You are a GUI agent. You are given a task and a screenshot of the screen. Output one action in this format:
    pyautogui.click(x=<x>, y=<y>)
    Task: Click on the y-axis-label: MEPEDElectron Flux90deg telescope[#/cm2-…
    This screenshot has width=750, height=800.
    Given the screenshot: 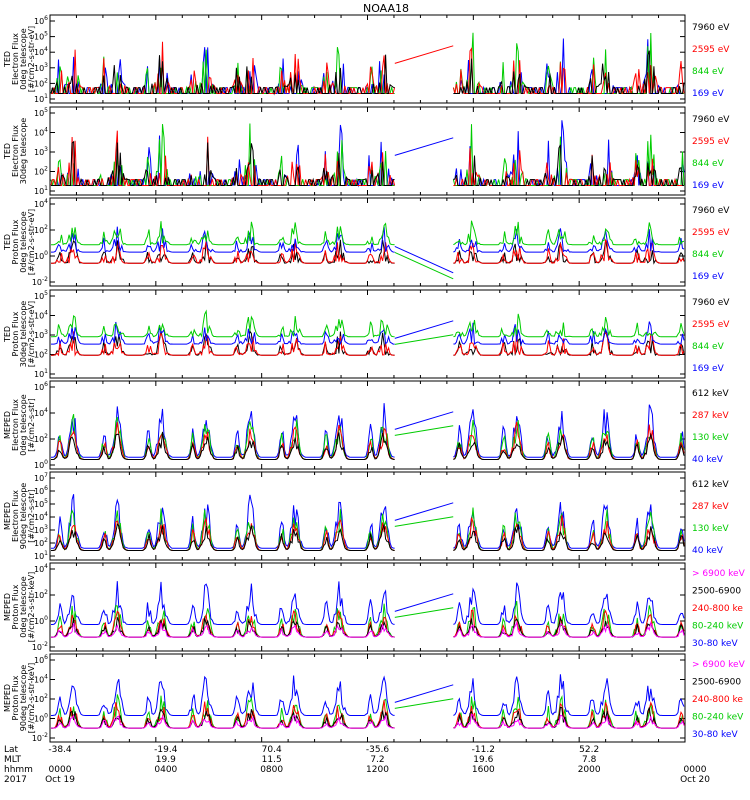 What is the action you would take?
    pyautogui.click(x=19, y=516)
    